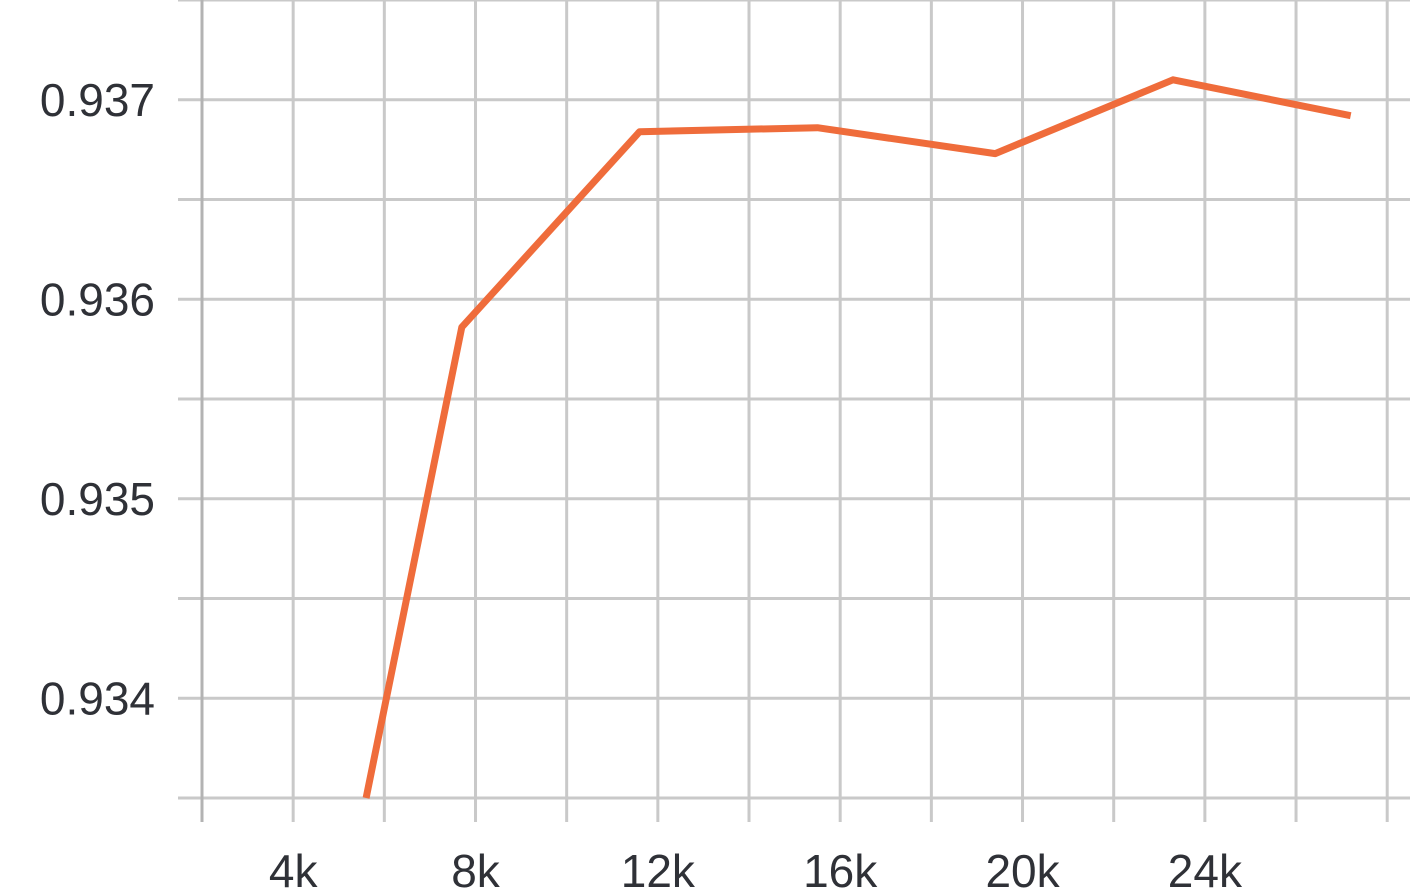 This screenshot has width=1417, height=892. What do you see at coordinates (840, 868) in the screenshot?
I see `x-tick-label: 16k` at bounding box center [840, 868].